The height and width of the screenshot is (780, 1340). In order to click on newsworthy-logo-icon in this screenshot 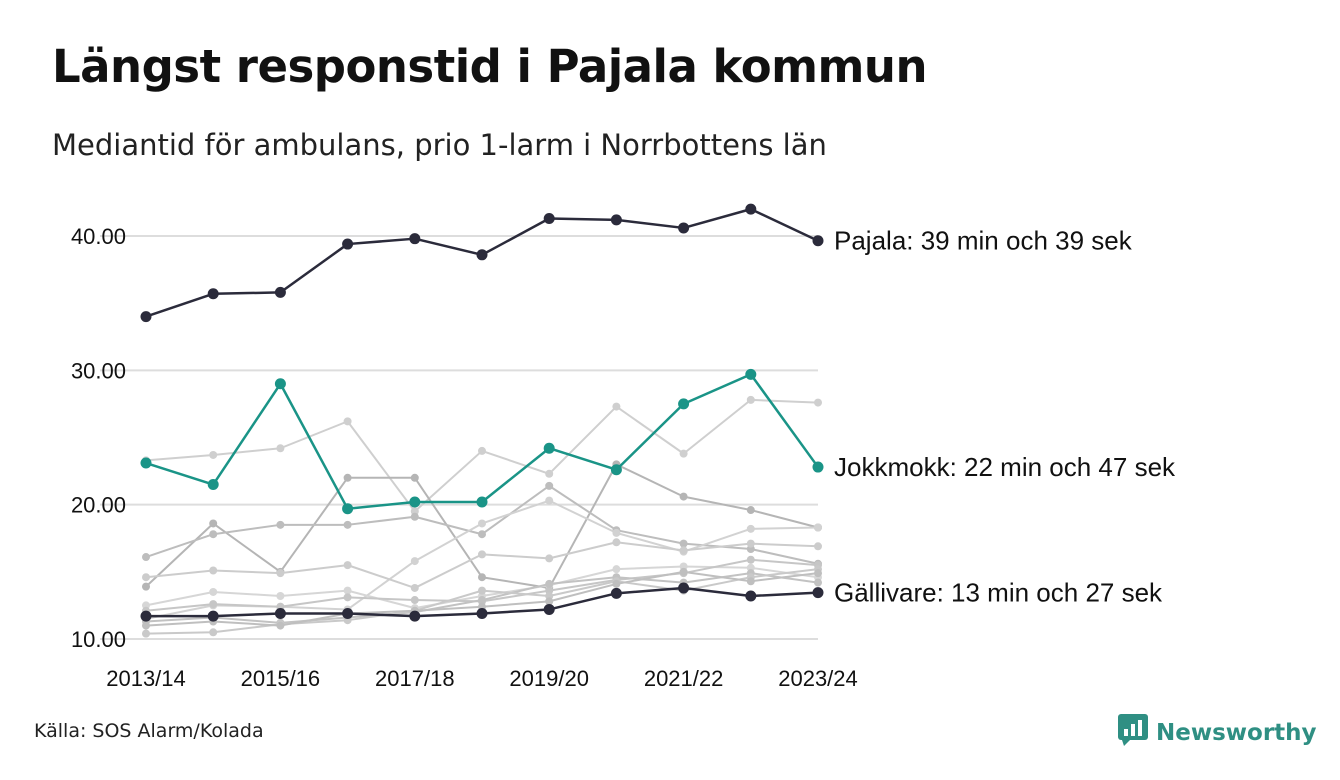, I will do `click(1133, 732)`.